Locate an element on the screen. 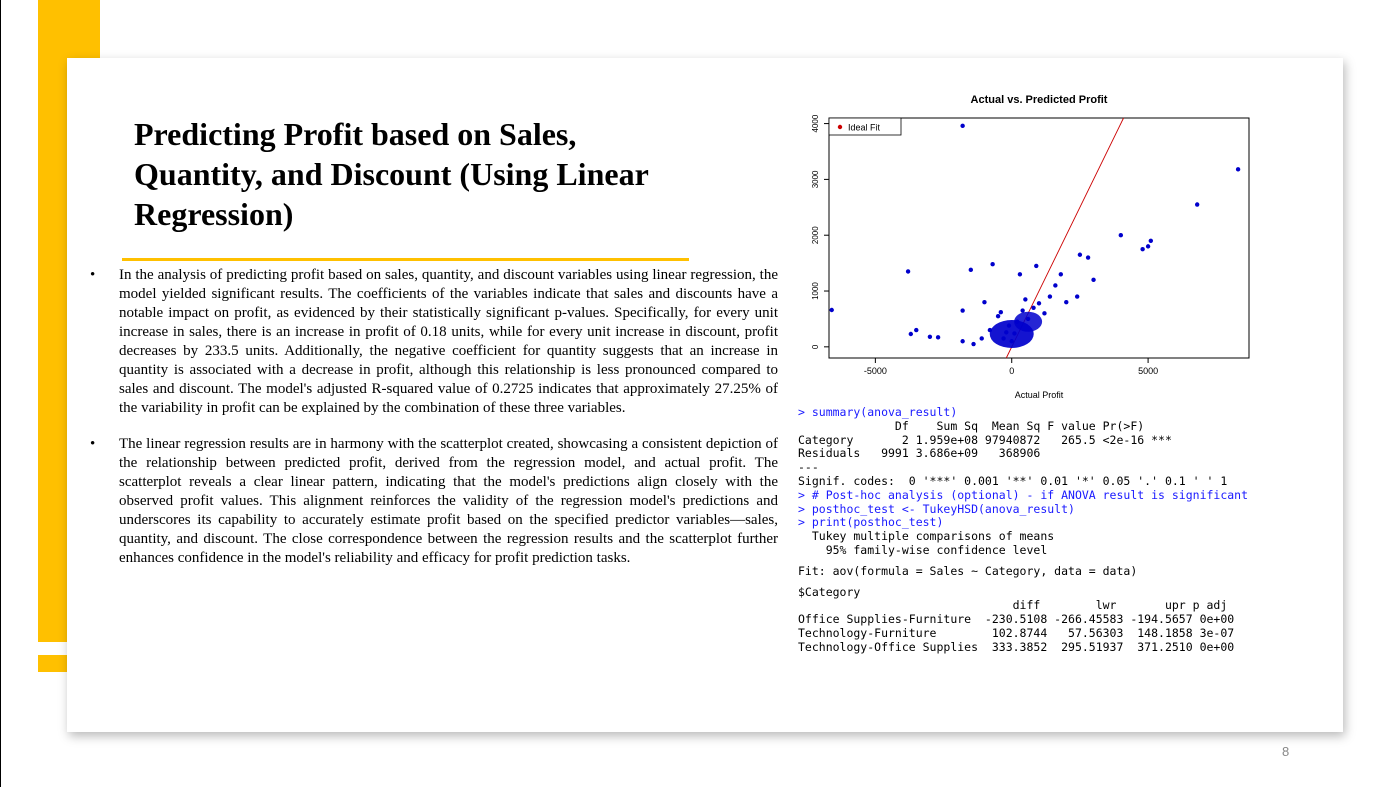  plot-frame is located at coordinates (1039, 238).